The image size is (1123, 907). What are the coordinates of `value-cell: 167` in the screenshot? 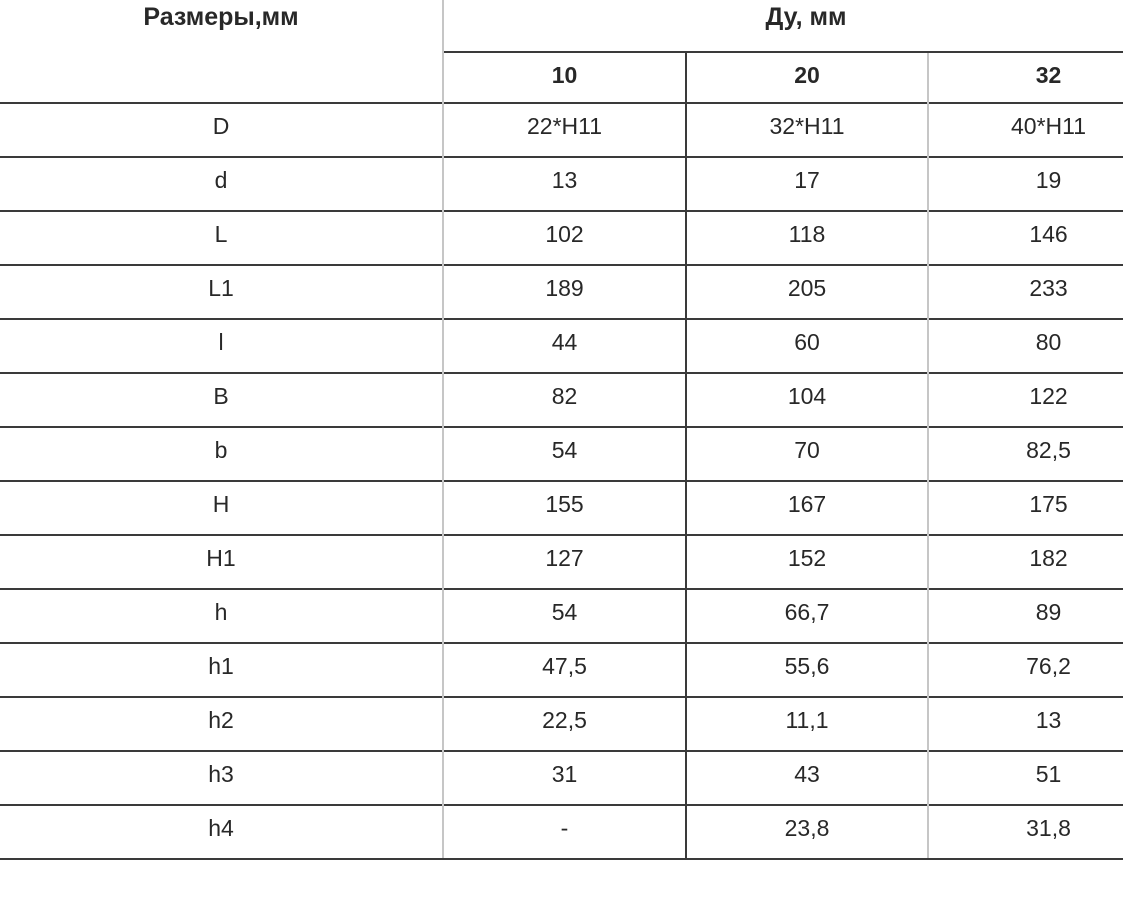 It's located at (807, 507).